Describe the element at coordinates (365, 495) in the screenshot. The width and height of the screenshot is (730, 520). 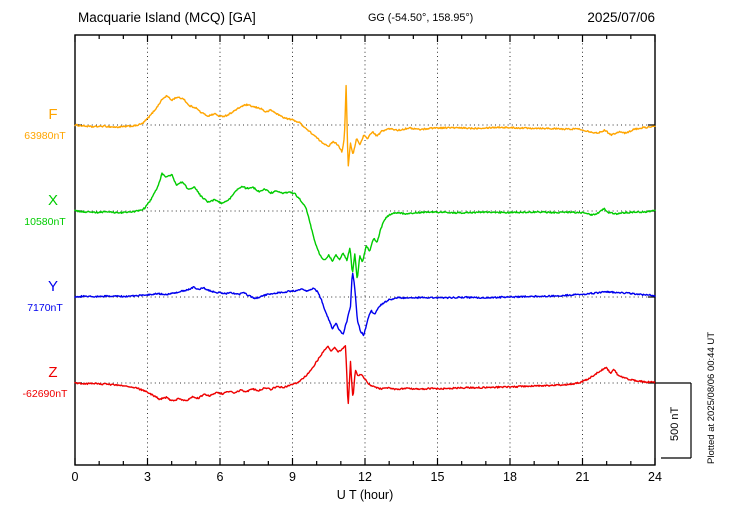
I see `x-axis-title: U T (hour)` at that location.